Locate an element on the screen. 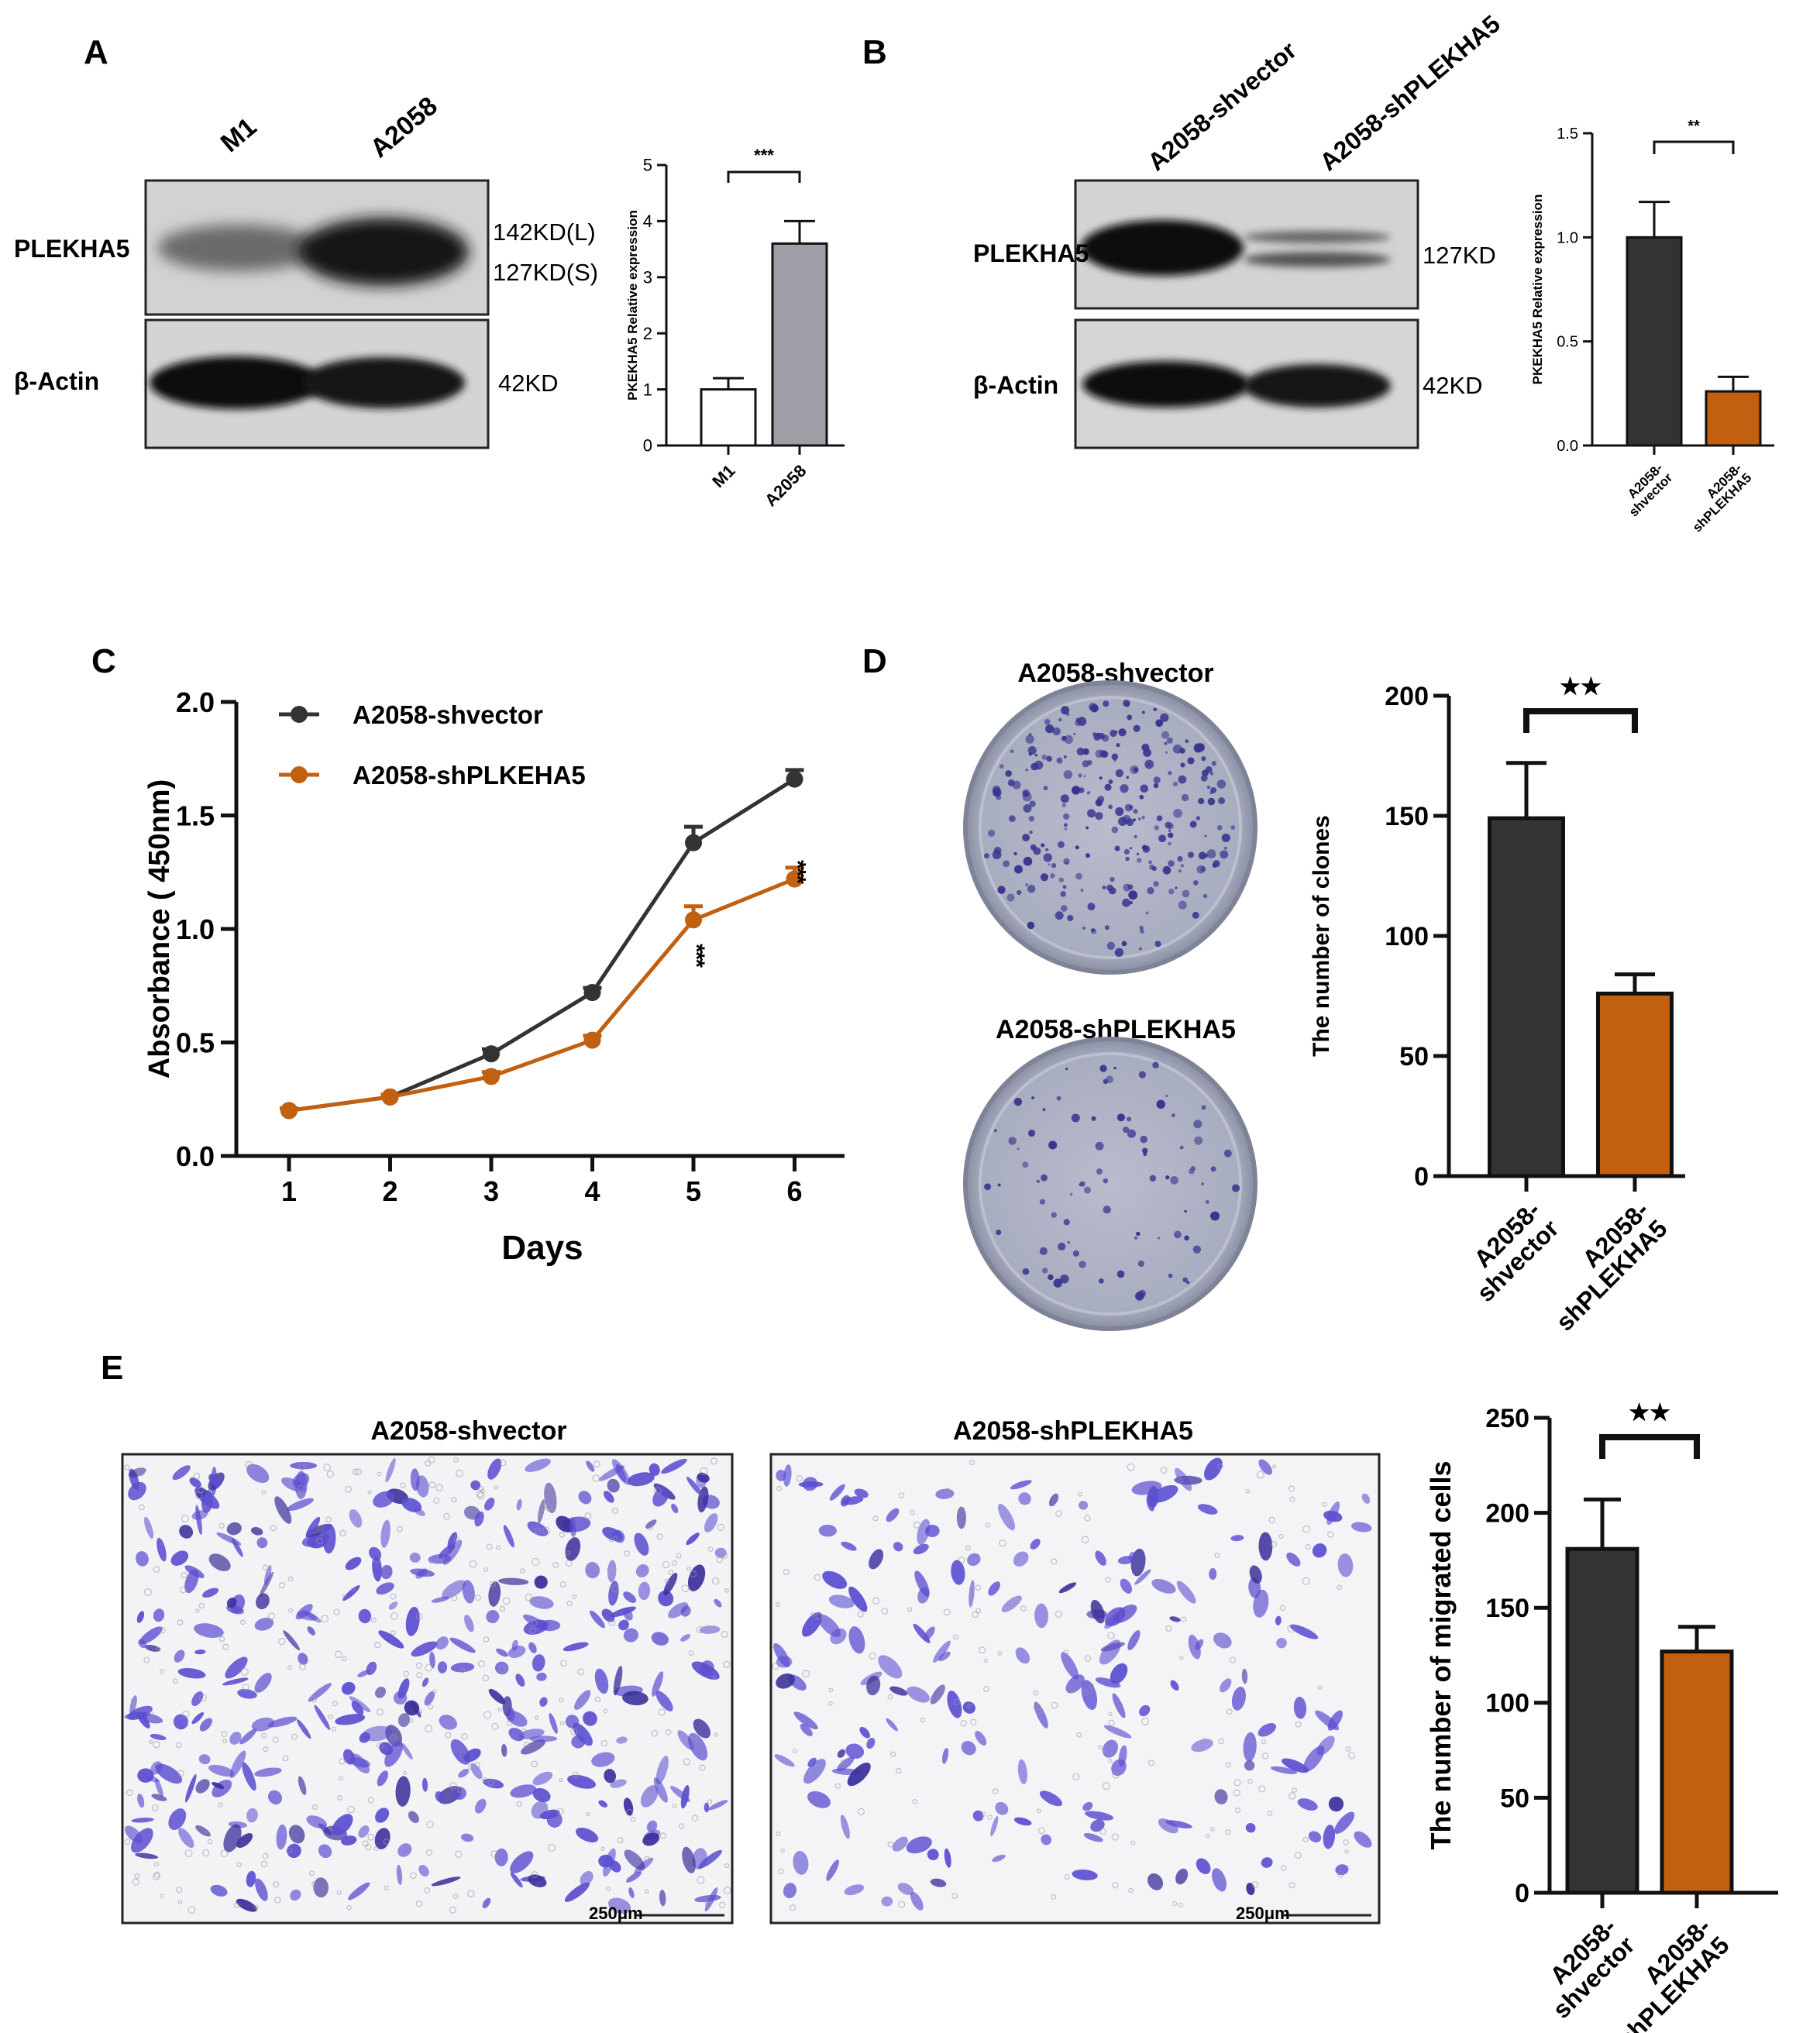  y-tick-label: 1.0 is located at coordinates (196, 929).